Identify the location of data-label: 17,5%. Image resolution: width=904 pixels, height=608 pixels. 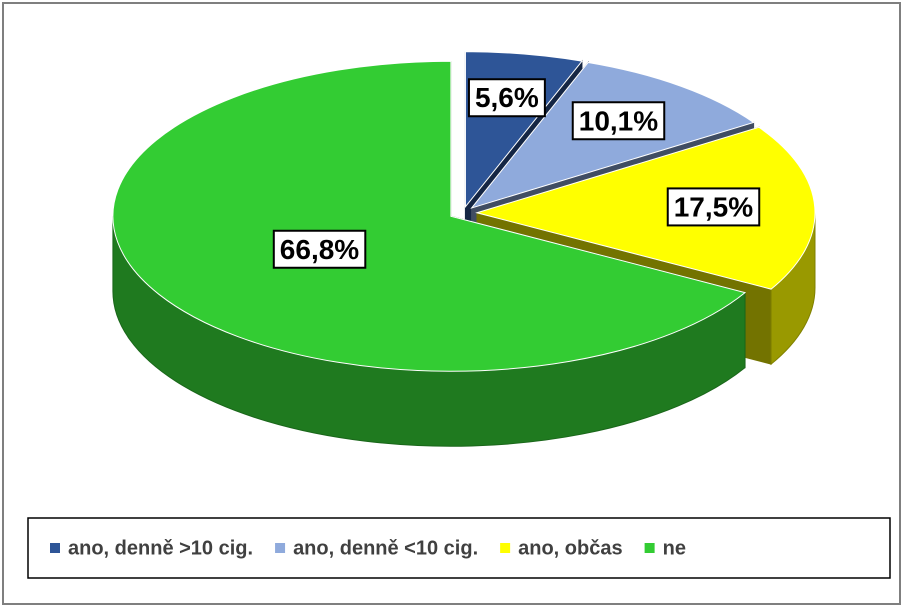
(713, 206).